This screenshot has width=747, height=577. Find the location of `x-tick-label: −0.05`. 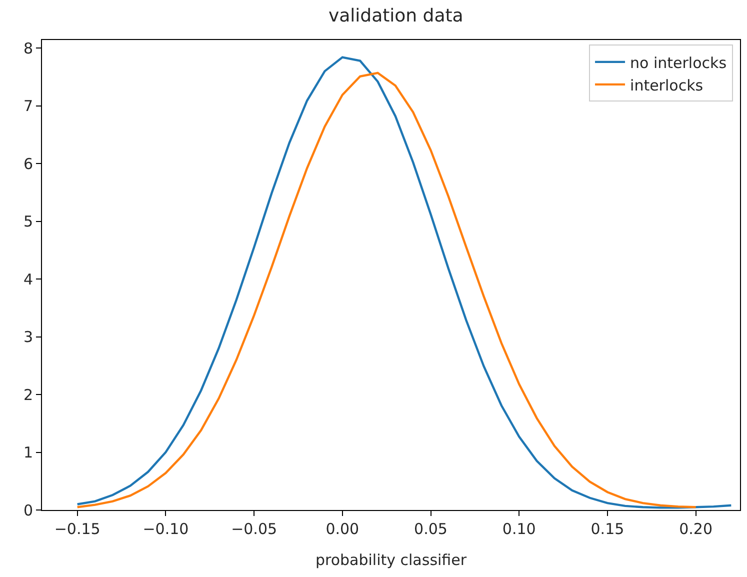

x-tick-label: −0.05 is located at coordinates (254, 529).